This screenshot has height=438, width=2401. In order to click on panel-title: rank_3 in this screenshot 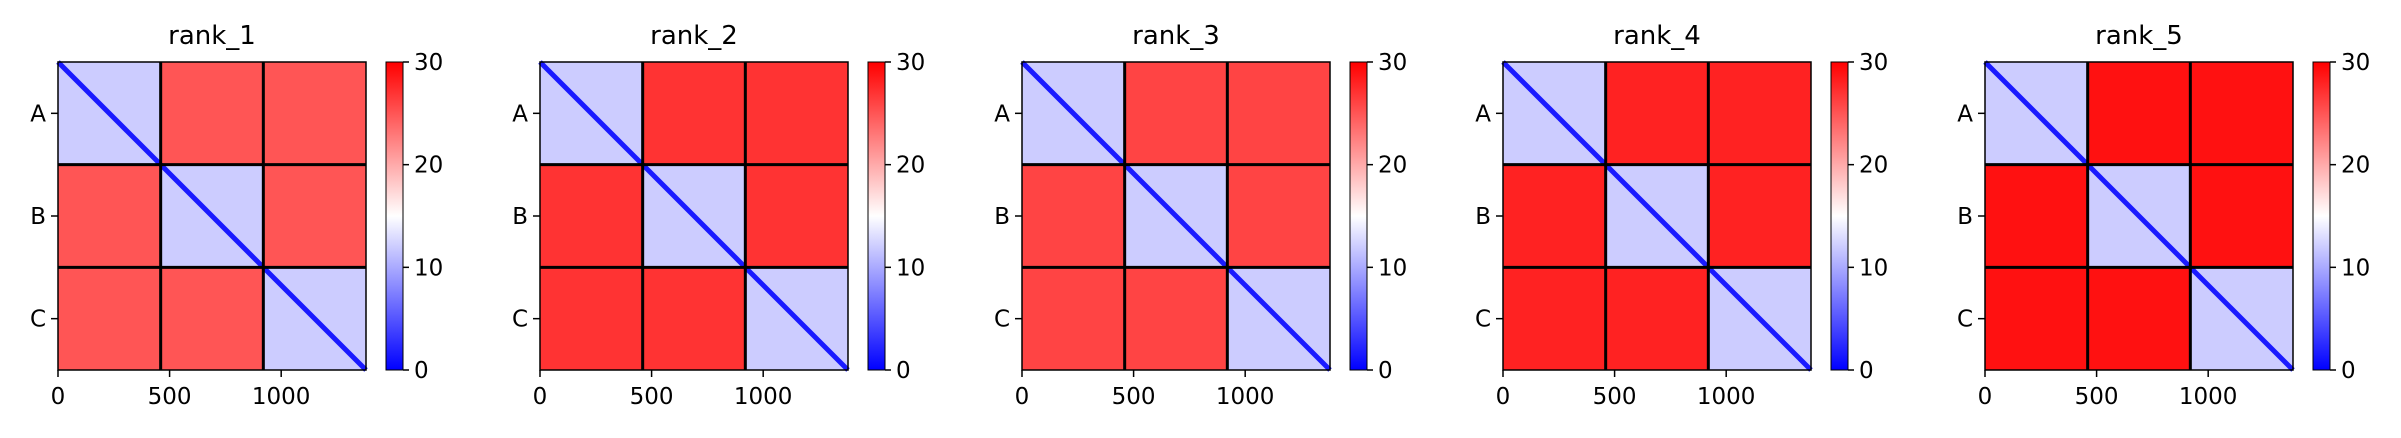, I will do `click(1176, 36)`.